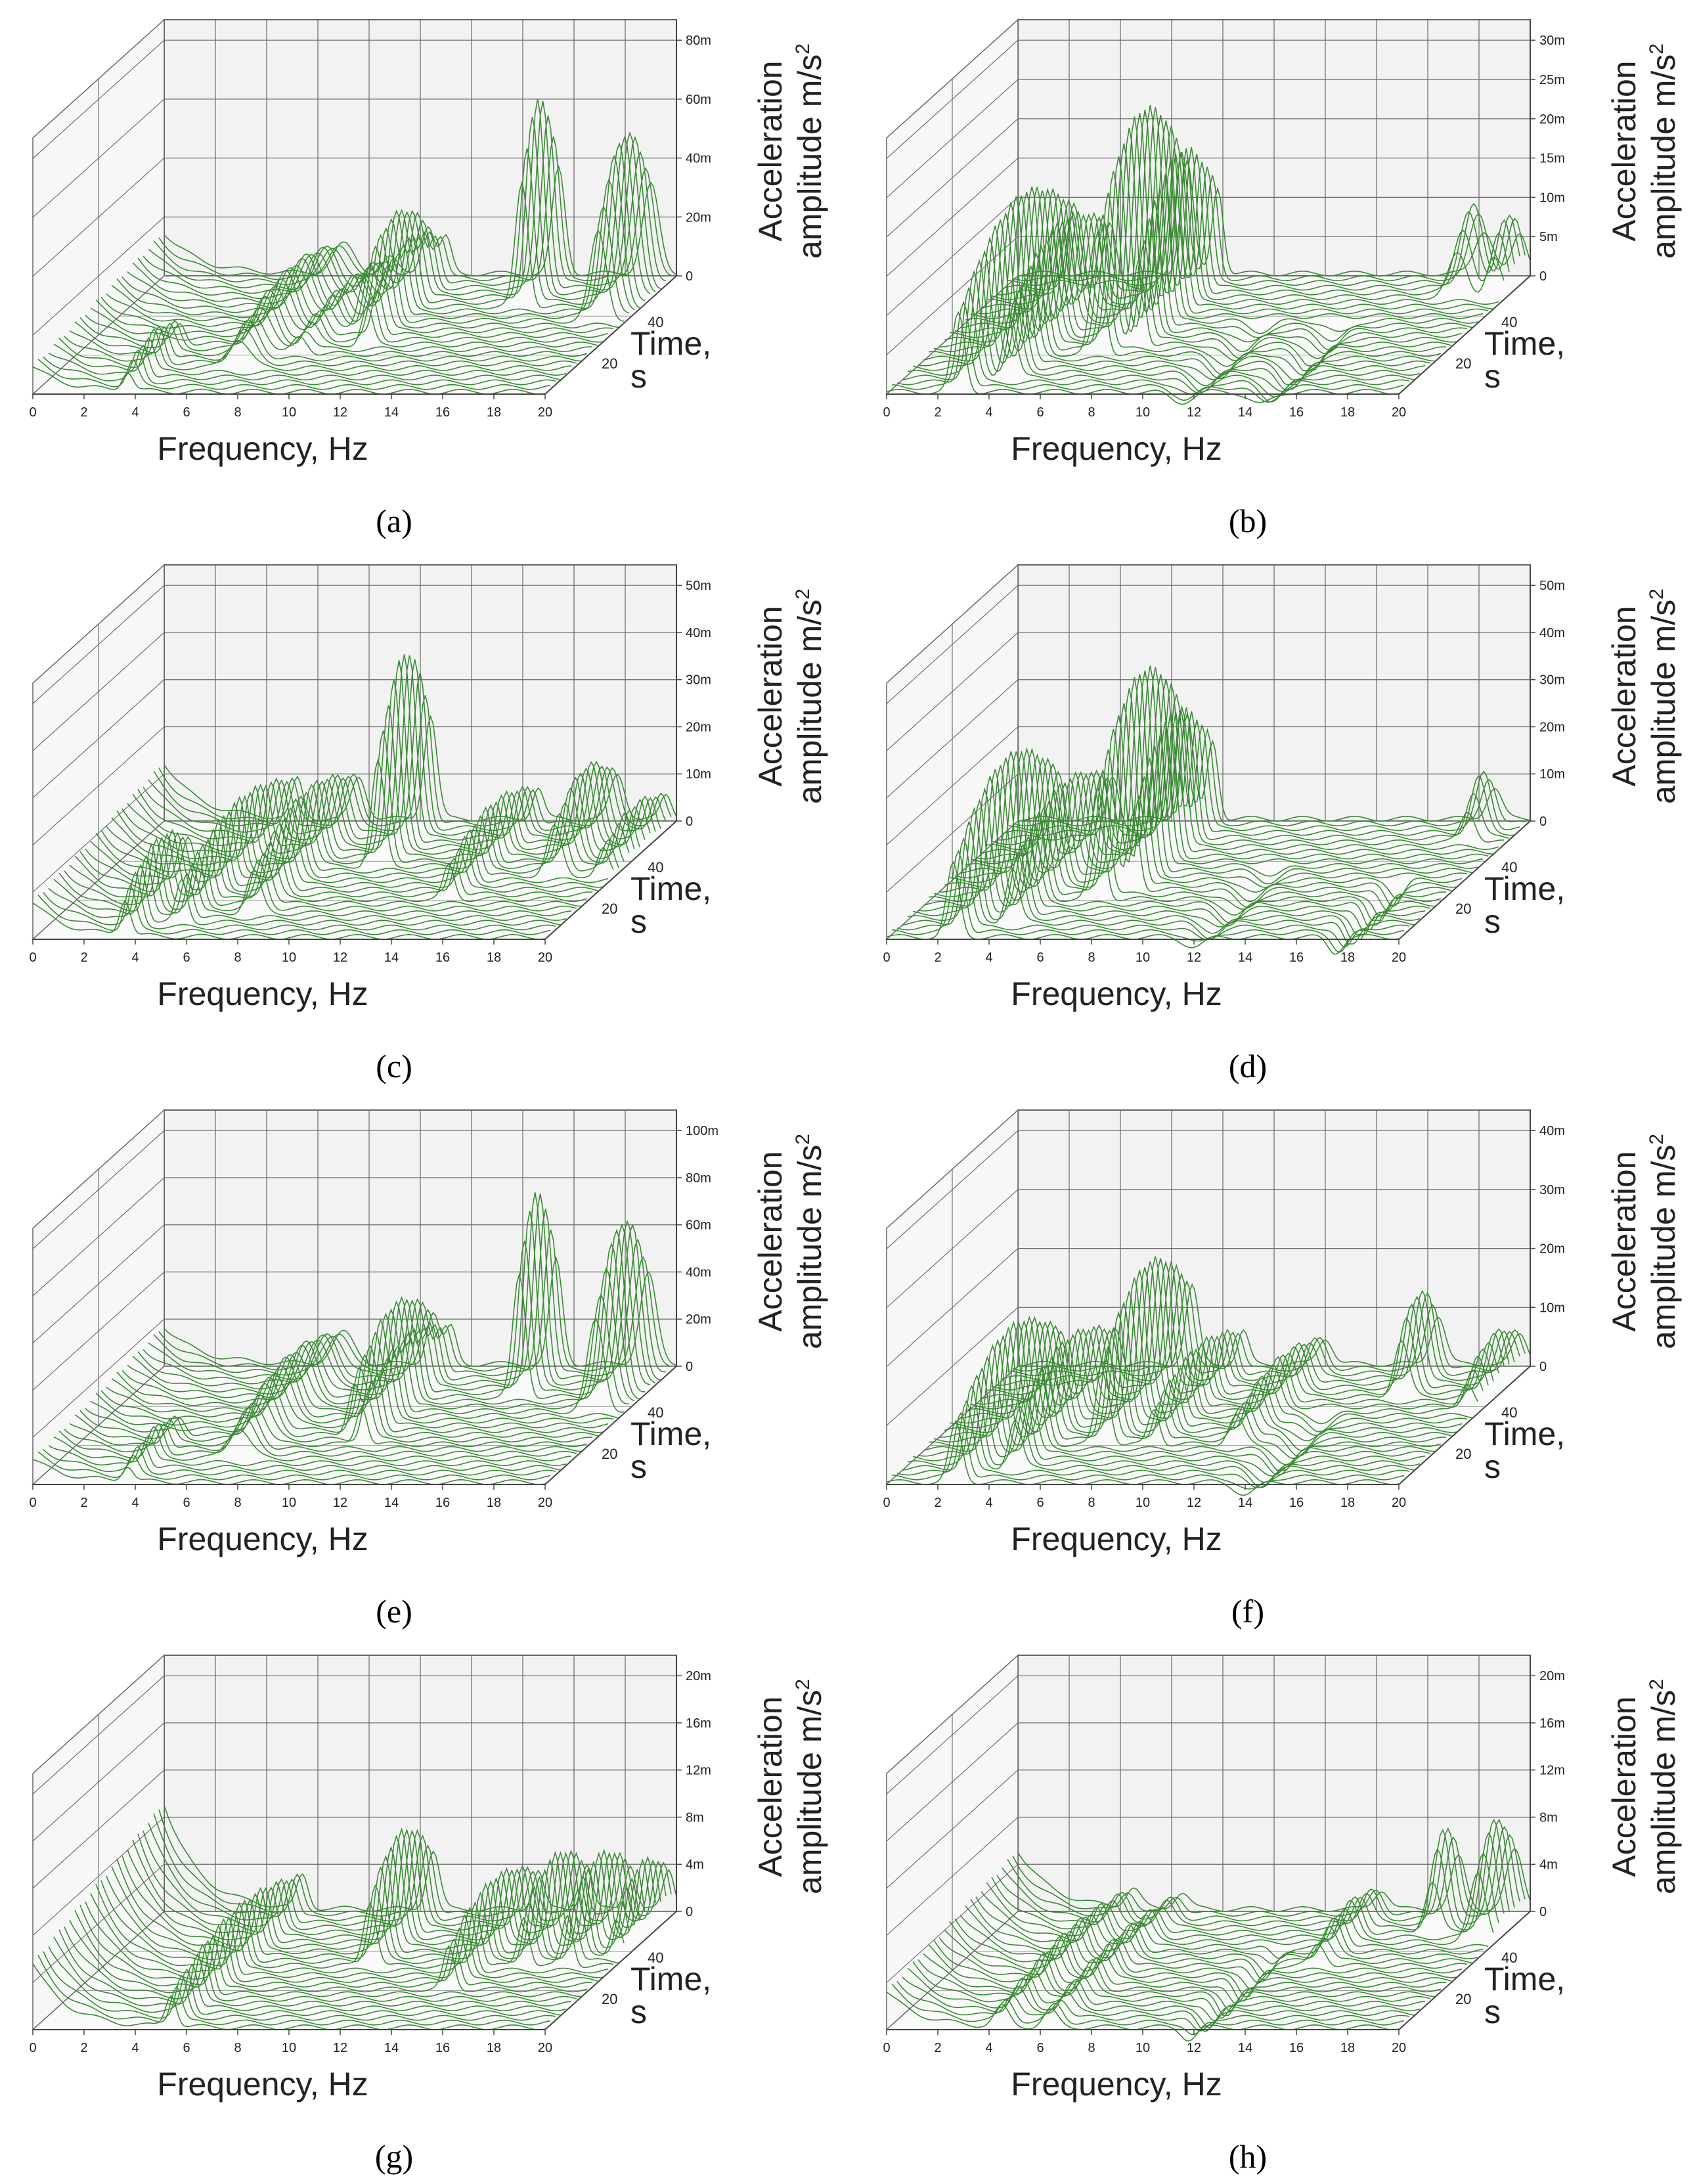 The height and width of the screenshot is (2184, 1699). What do you see at coordinates (1552, 1723) in the screenshot?
I see `z-tick-label: 16m` at bounding box center [1552, 1723].